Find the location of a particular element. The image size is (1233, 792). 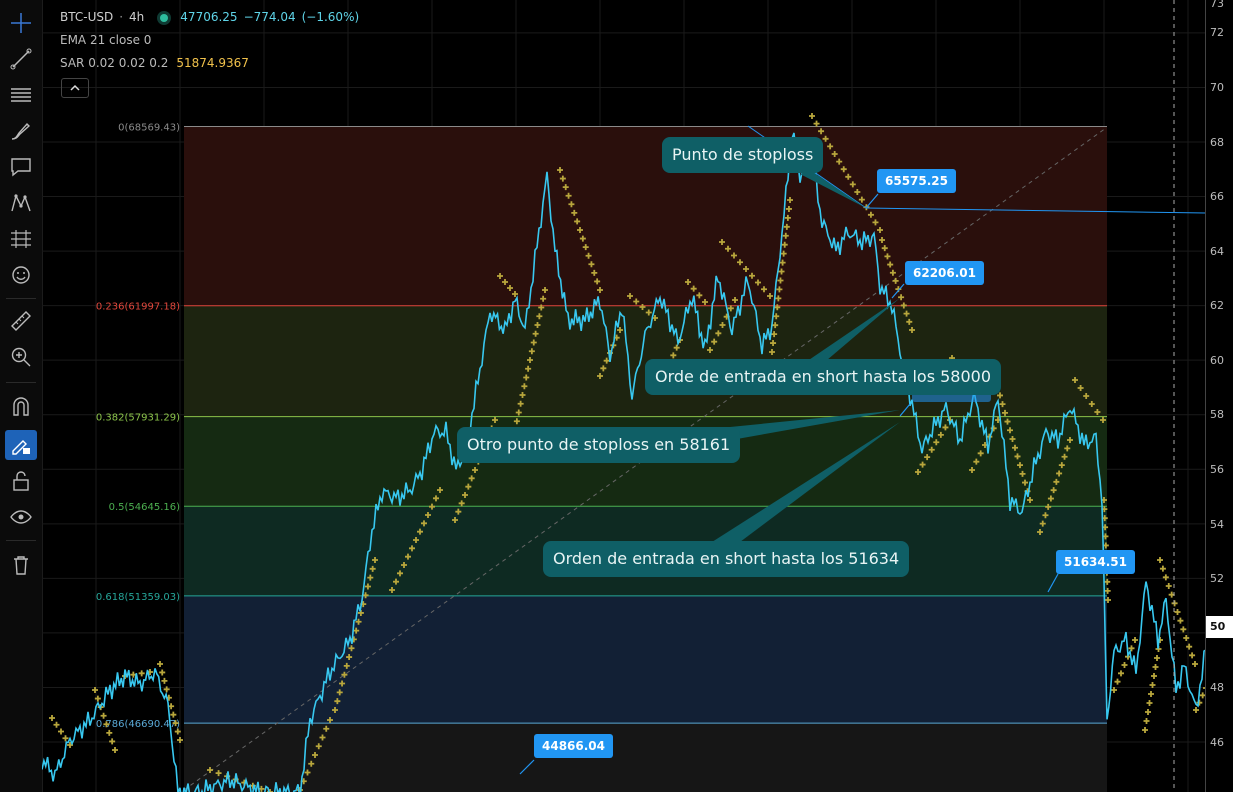

text-note-icon is located at coordinates (21, 167).